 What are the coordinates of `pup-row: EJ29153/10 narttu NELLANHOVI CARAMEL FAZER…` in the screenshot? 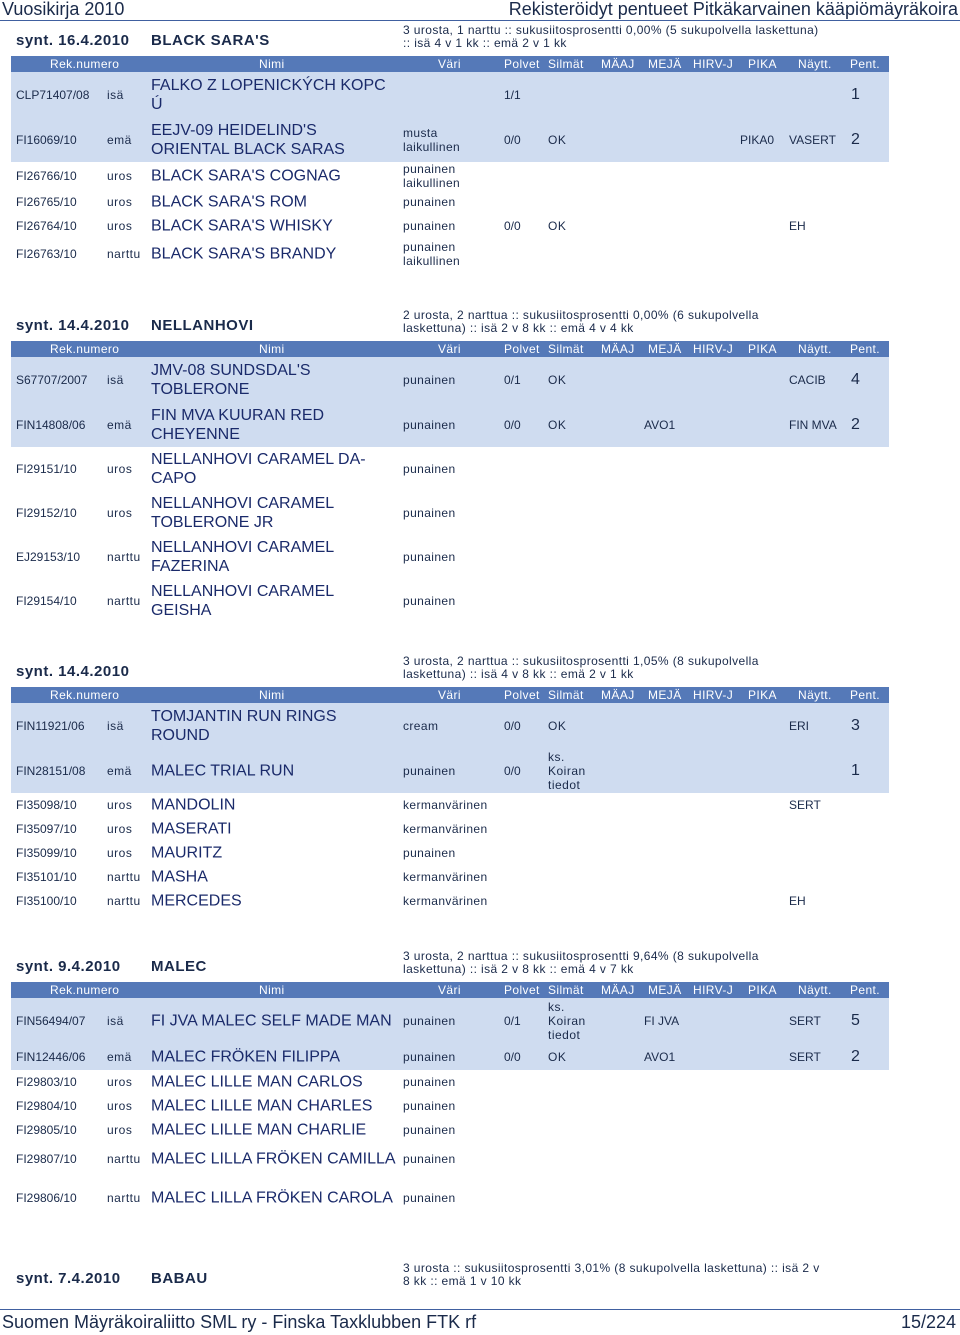 It's located at (480, 557).